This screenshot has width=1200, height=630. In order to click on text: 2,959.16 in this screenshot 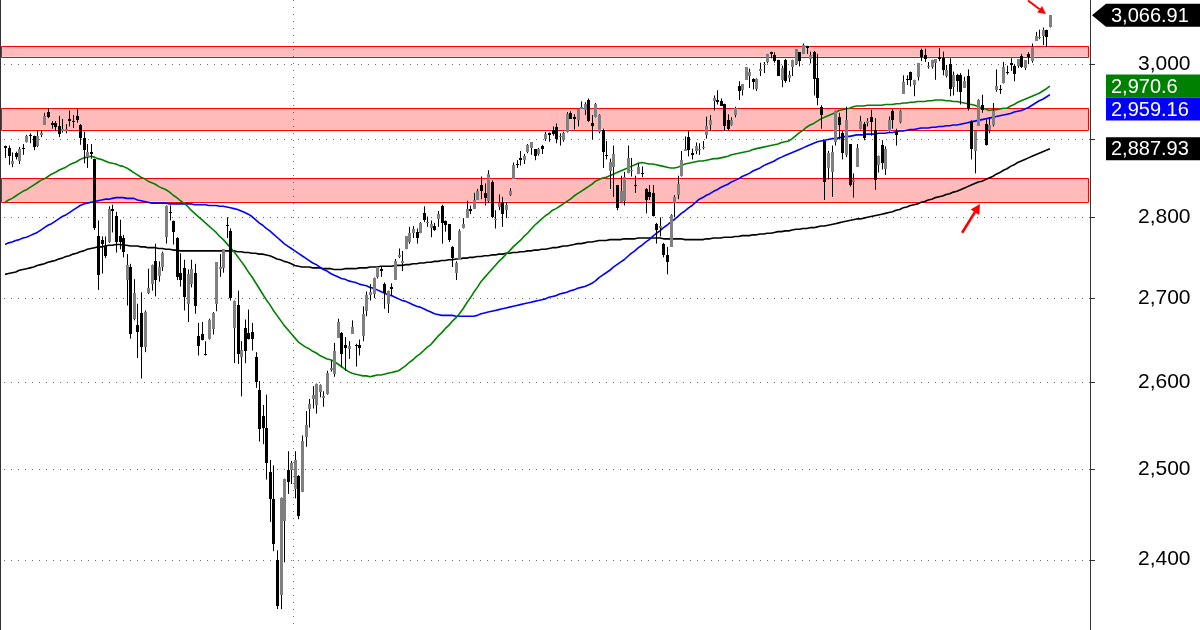, I will do `click(1150, 108)`.